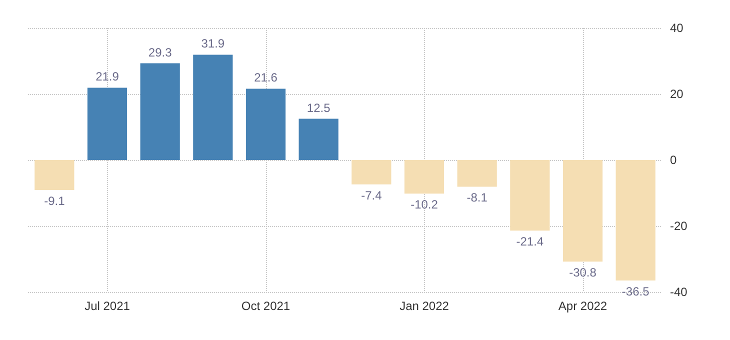  What do you see at coordinates (583, 273) in the screenshot?
I see `data-label: -30.8` at bounding box center [583, 273].